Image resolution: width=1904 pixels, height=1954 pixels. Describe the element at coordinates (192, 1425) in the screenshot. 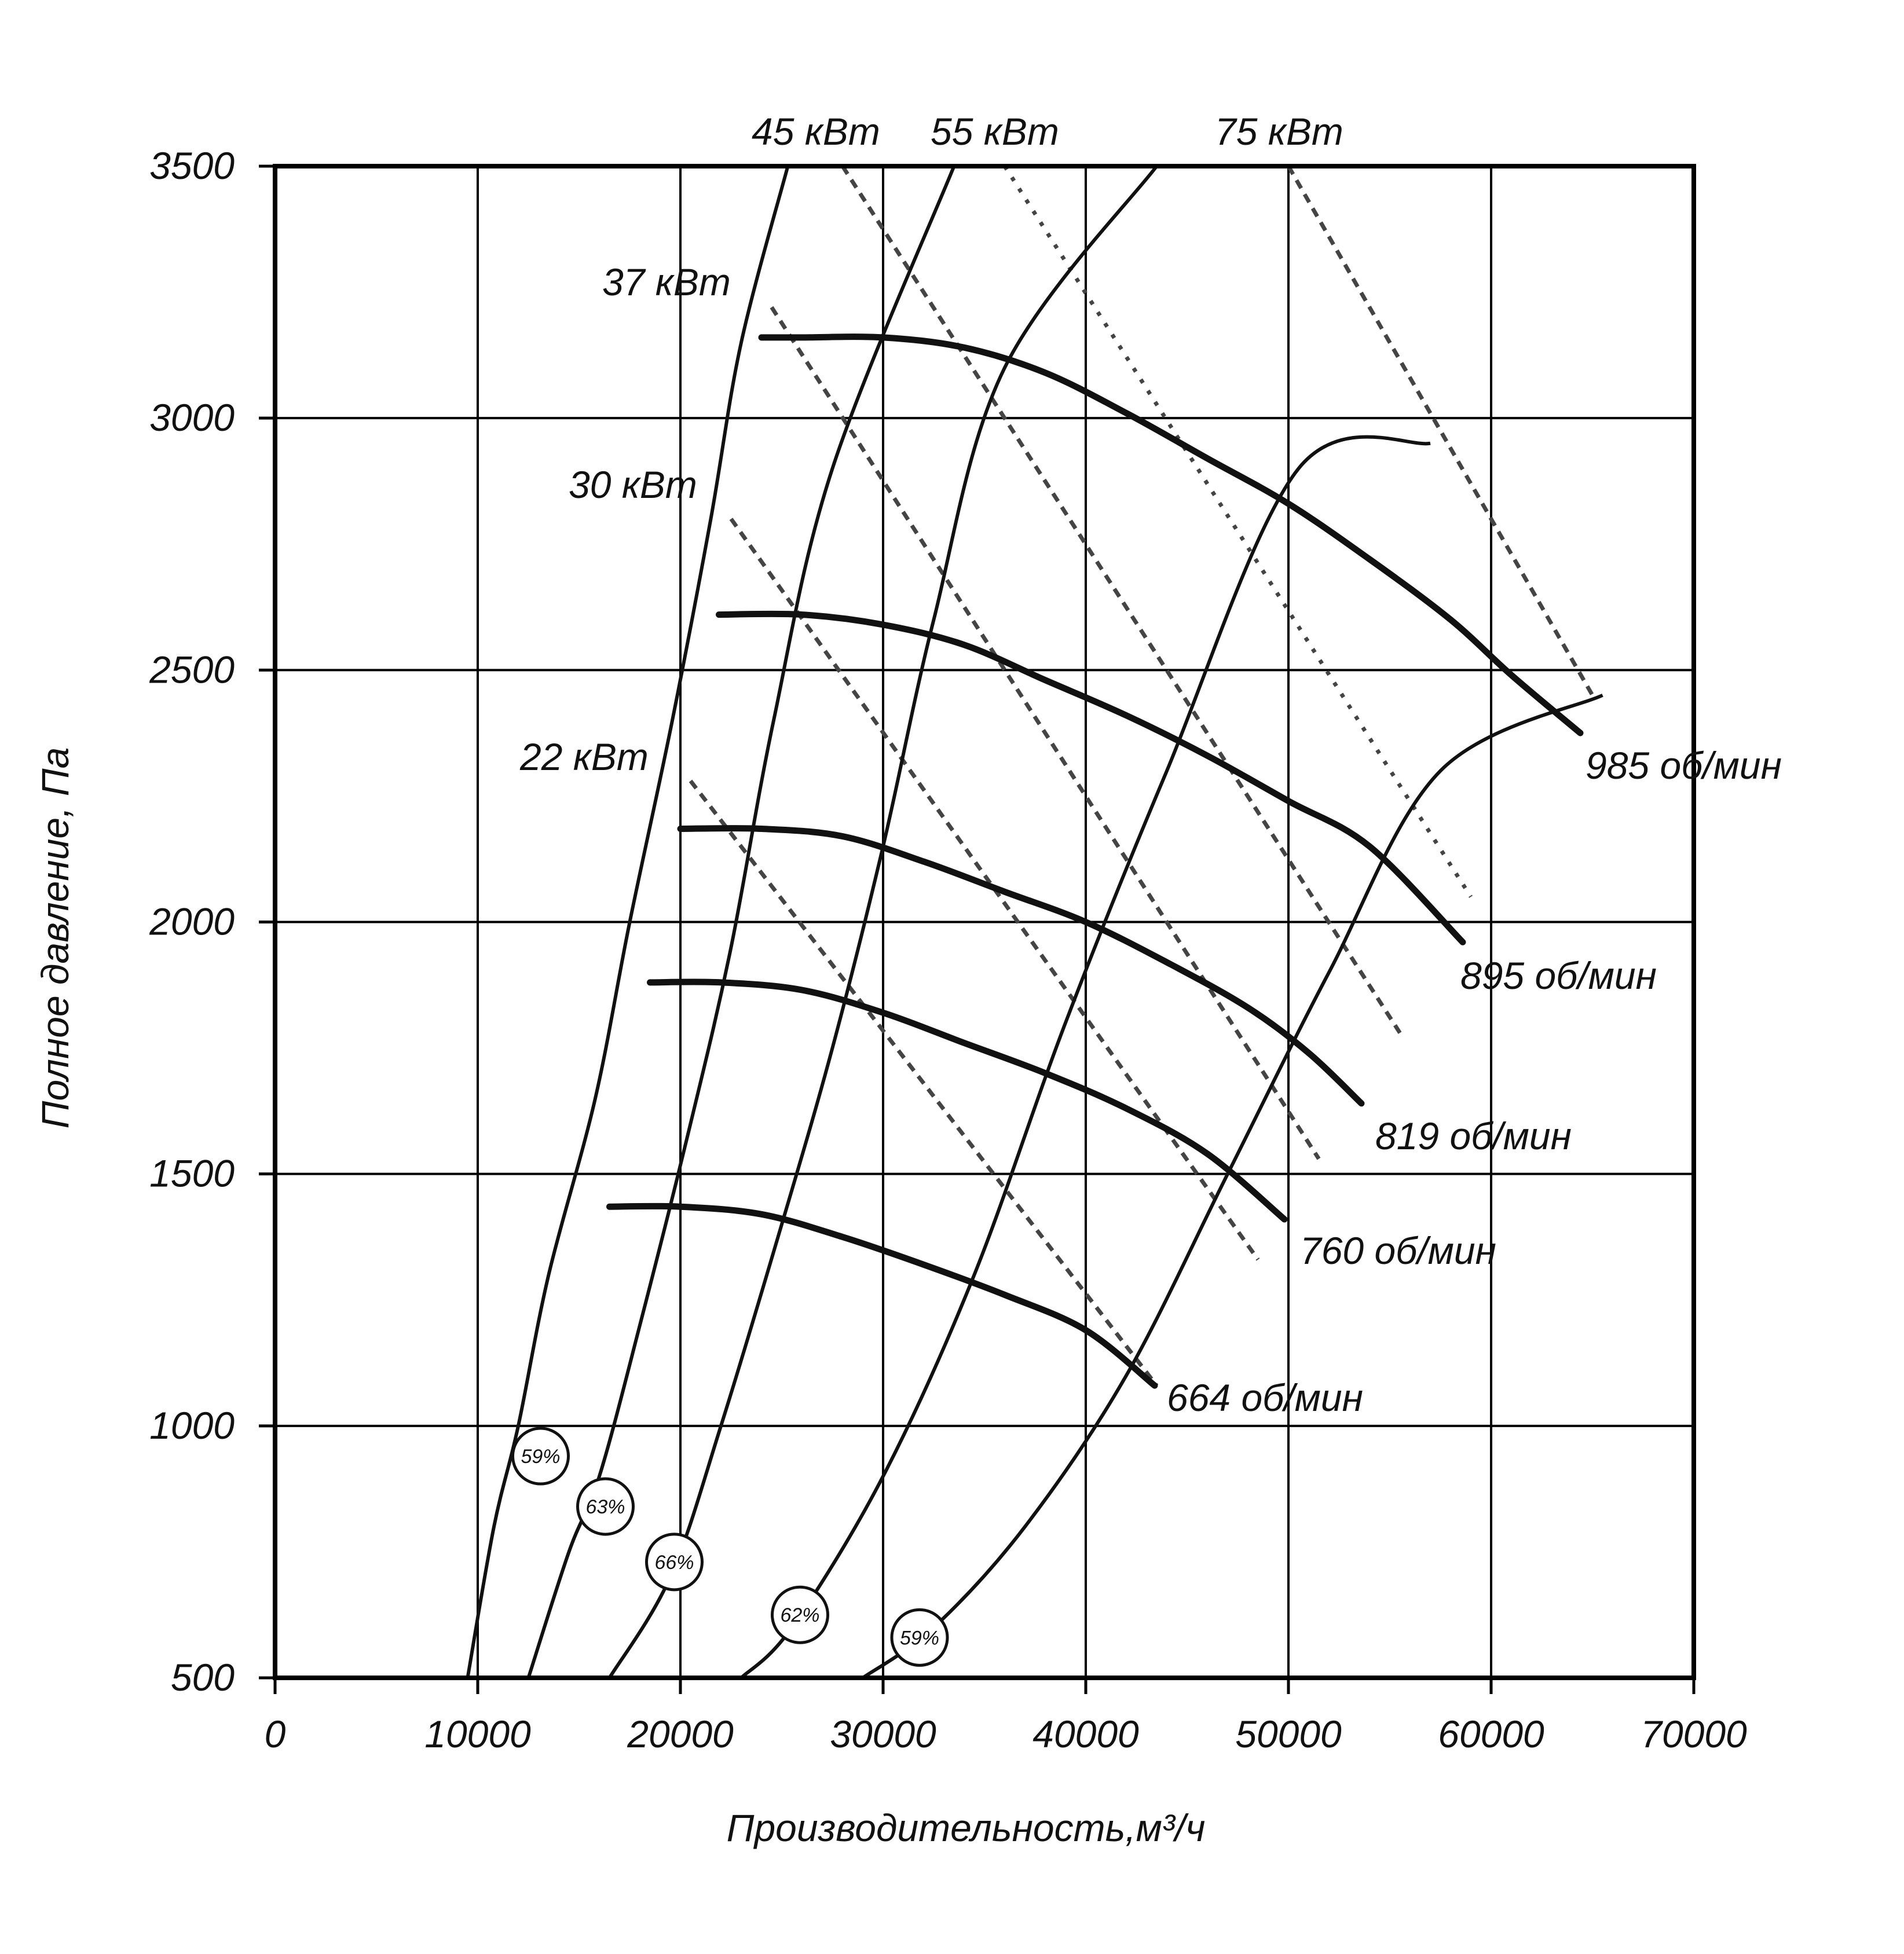

I see `y-tick-label-1: 1000` at that location.